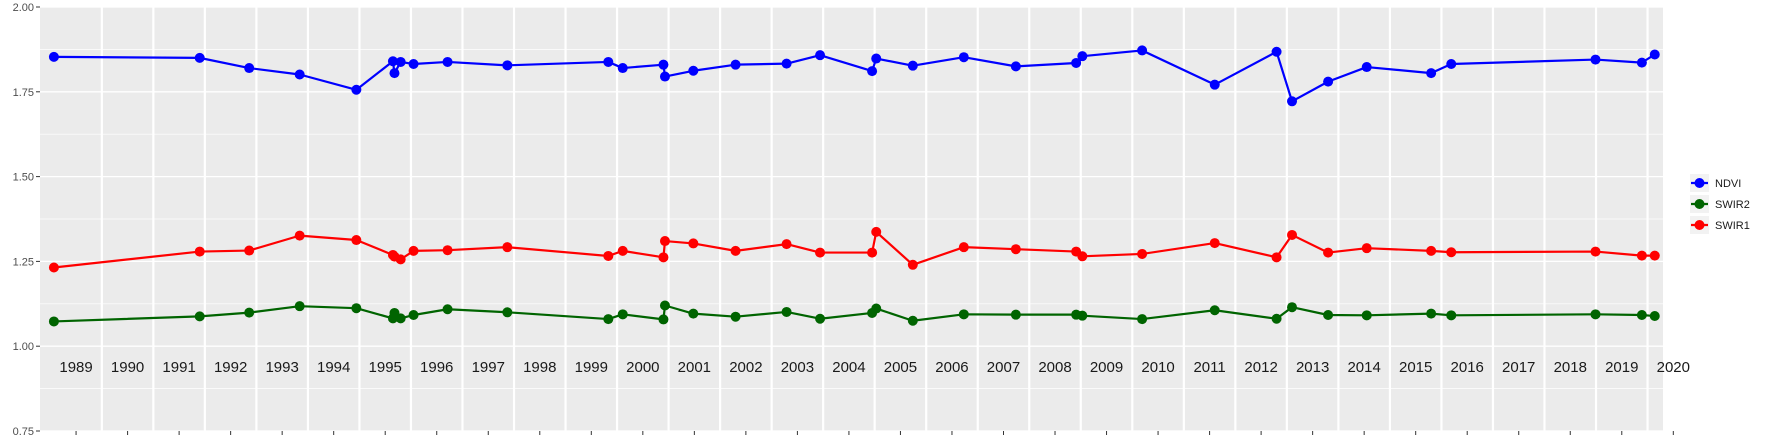  What do you see at coordinates (178, 367) in the screenshot?
I see `year-label: 1991` at bounding box center [178, 367].